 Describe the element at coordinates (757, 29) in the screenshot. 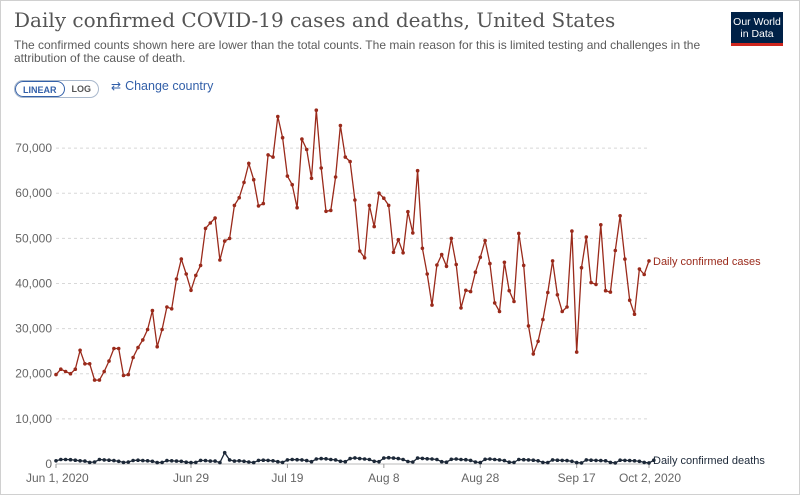

I see `owid-logo: Our World in Data` at that location.